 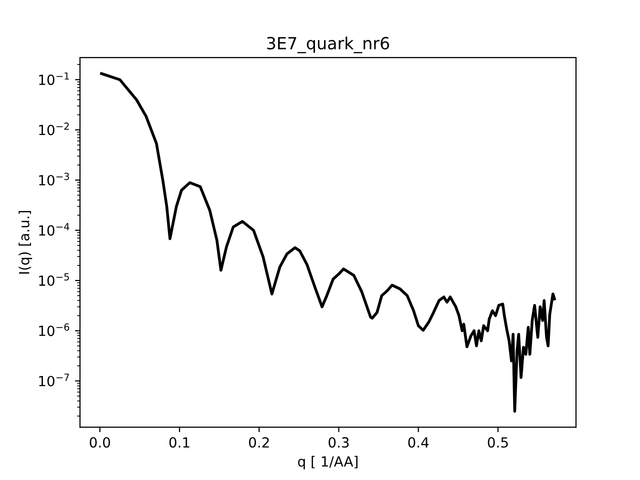 What do you see at coordinates (338, 442) in the screenshot?
I see `x-tick-label: 0.3` at bounding box center [338, 442].